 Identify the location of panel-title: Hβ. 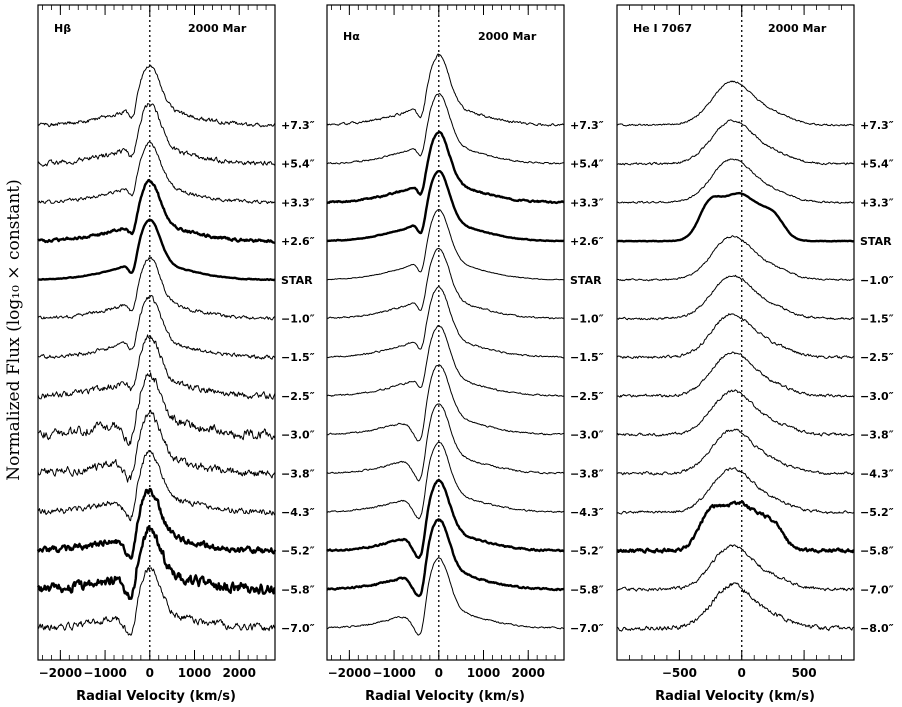
(62, 28).